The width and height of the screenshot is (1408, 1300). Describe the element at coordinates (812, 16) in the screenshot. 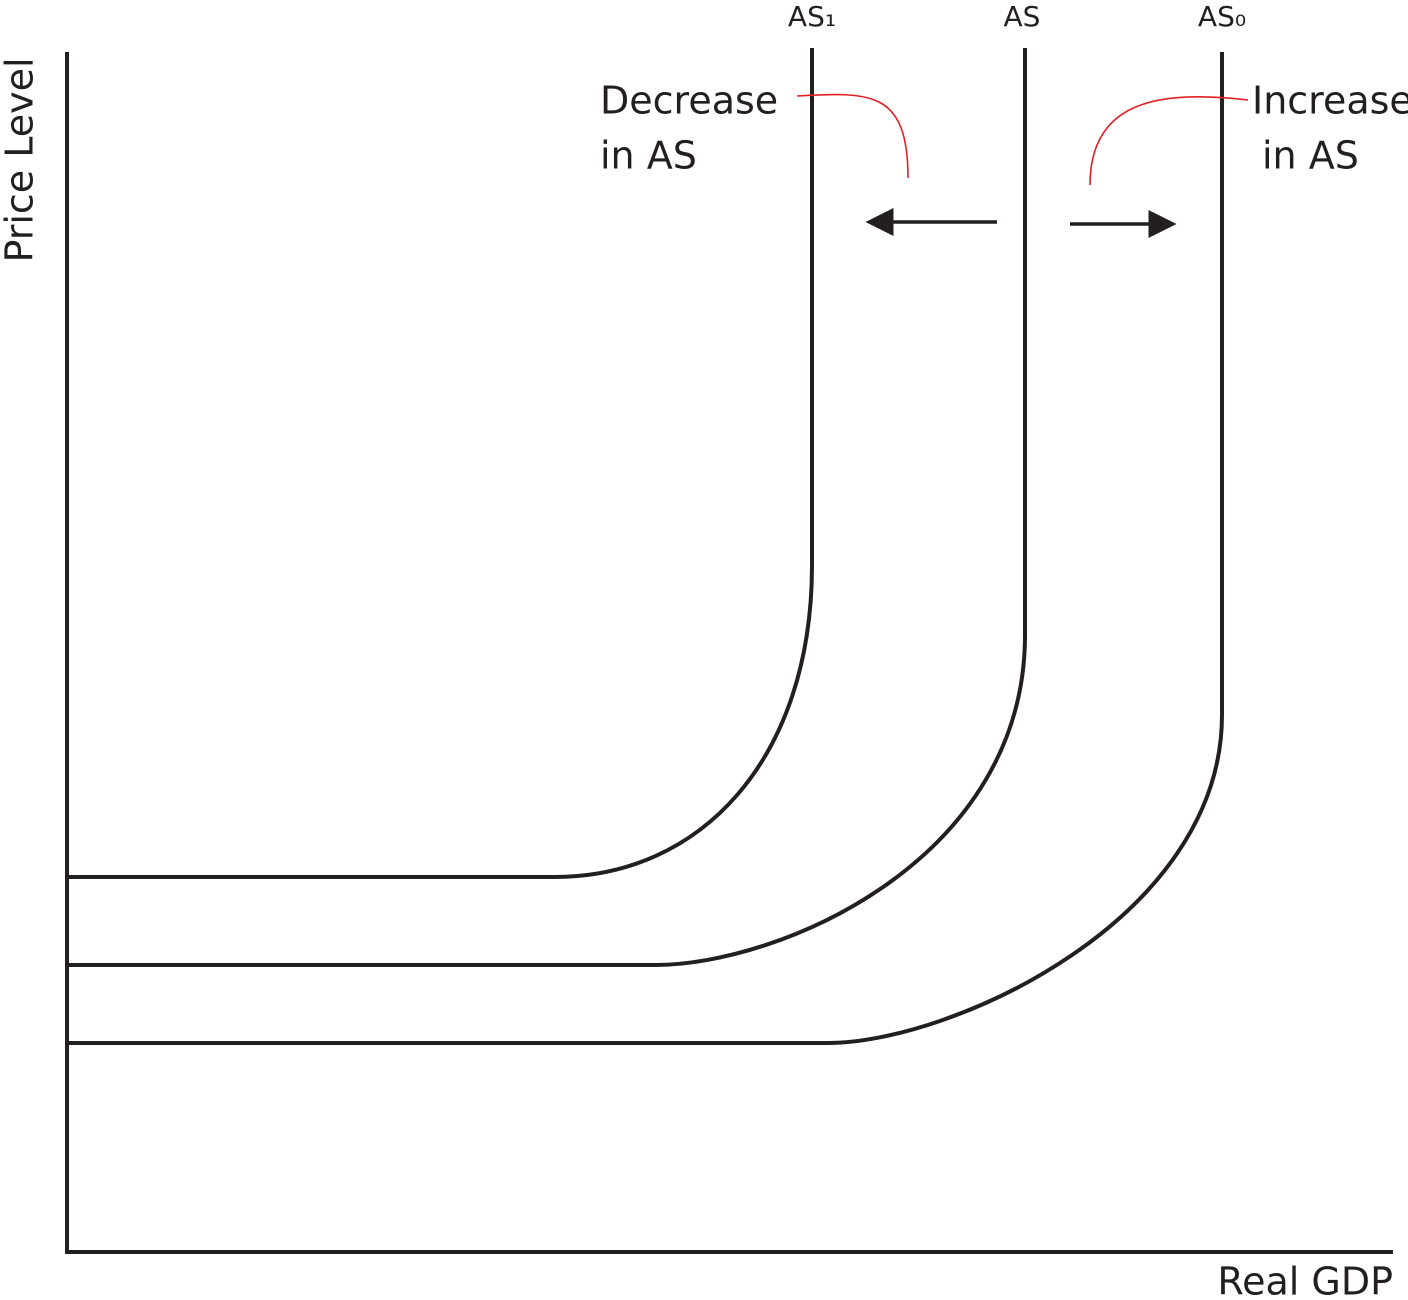

I see `curve-label: AS₁` at that location.